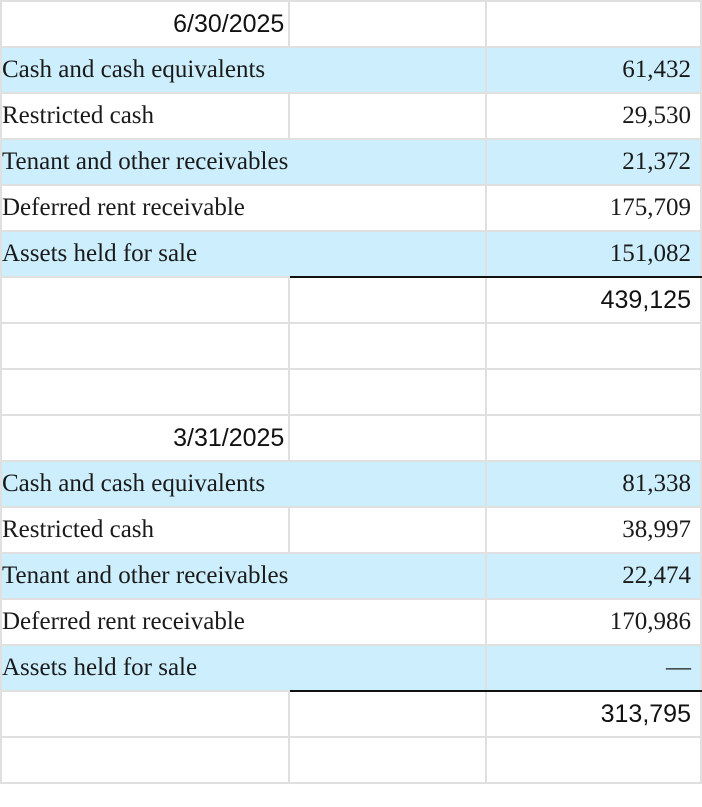 This screenshot has width=702, height=807. I want to click on table-row: Cash and cash equivalents 81,338, so click(351, 484).